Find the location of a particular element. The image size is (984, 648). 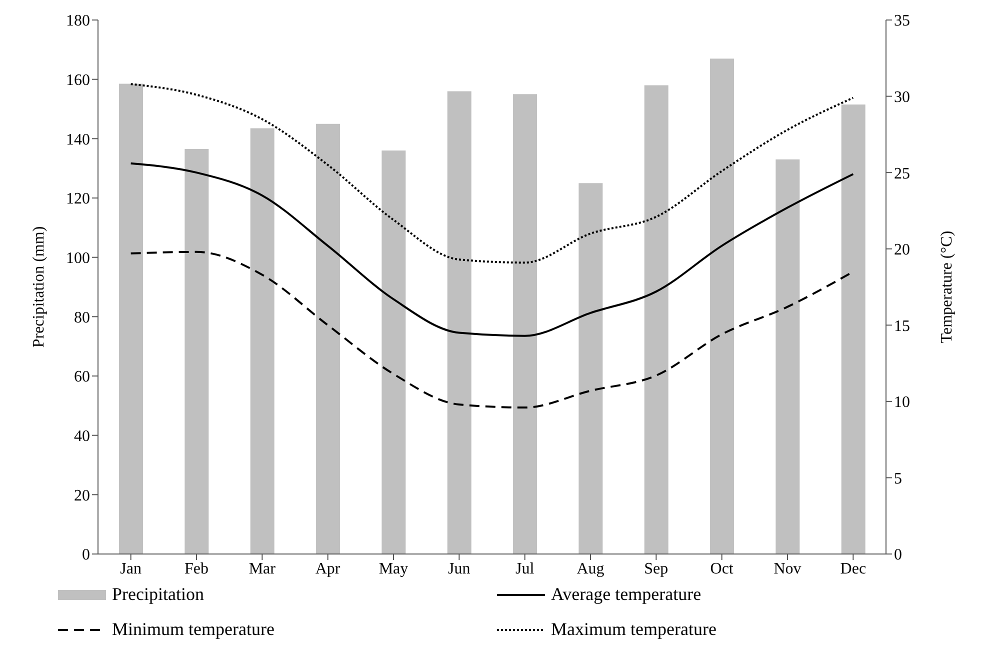

y-axis-title: Precipitation (mm) is located at coordinates (39, 287).